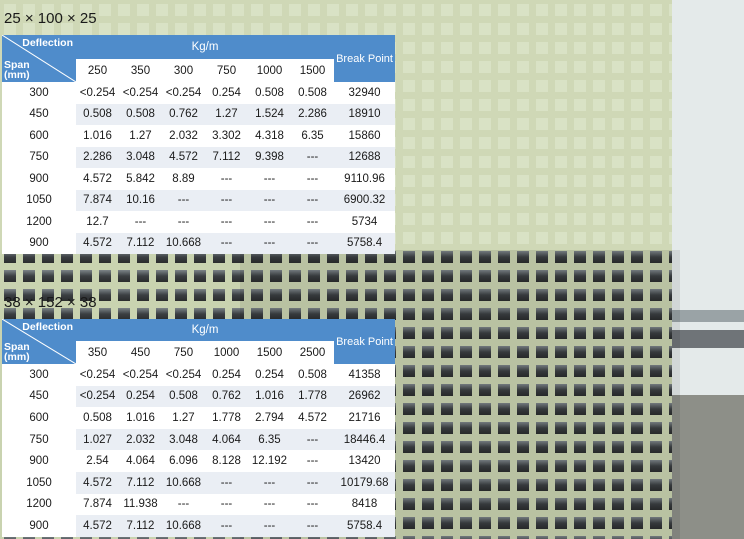 This screenshot has height=539, width=744. What do you see at coordinates (199, 179) in the screenshot?
I see `table-row: 900 4.572 5.842 8.89 --- --- --- 9110.96` at bounding box center [199, 179].